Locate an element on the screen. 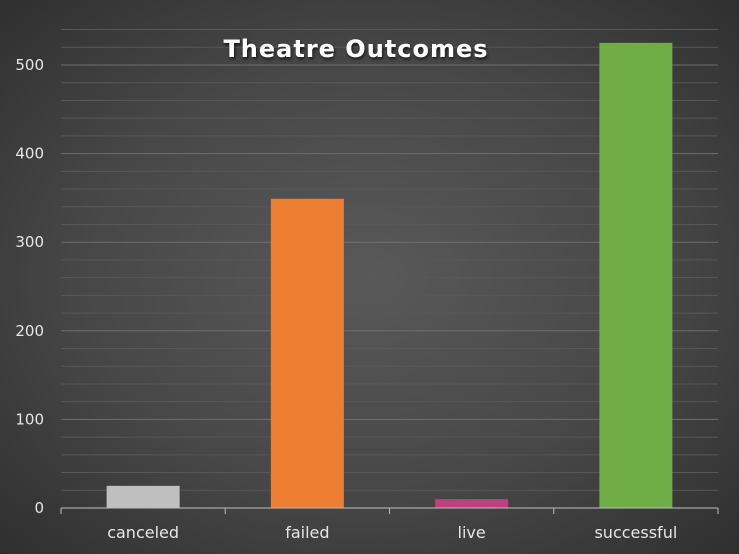 Image resolution: width=739 pixels, height=554 pixels. y-tick-label: 100 is located at coordinates (29, 419).